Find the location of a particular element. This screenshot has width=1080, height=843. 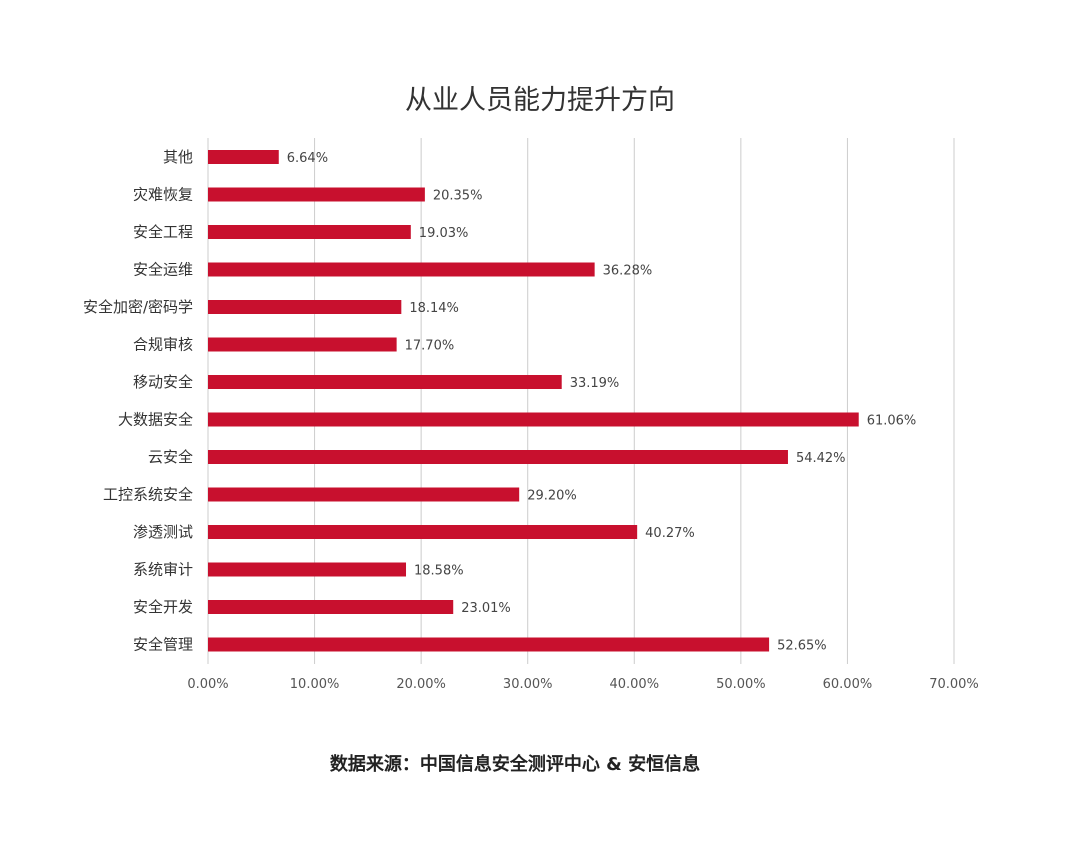

value-label: 29.20% is located at coordinates (552, 496).